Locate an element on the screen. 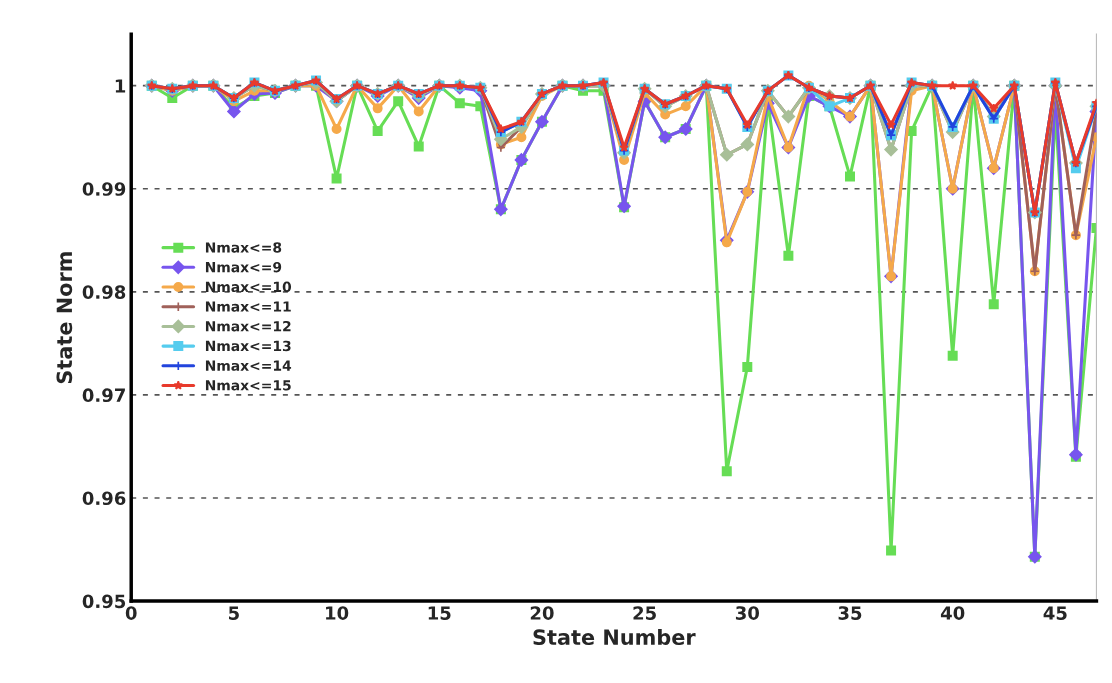 The image size is (1112, 683). y-tick-label: 0.97 is located at coordinates (103, 395).